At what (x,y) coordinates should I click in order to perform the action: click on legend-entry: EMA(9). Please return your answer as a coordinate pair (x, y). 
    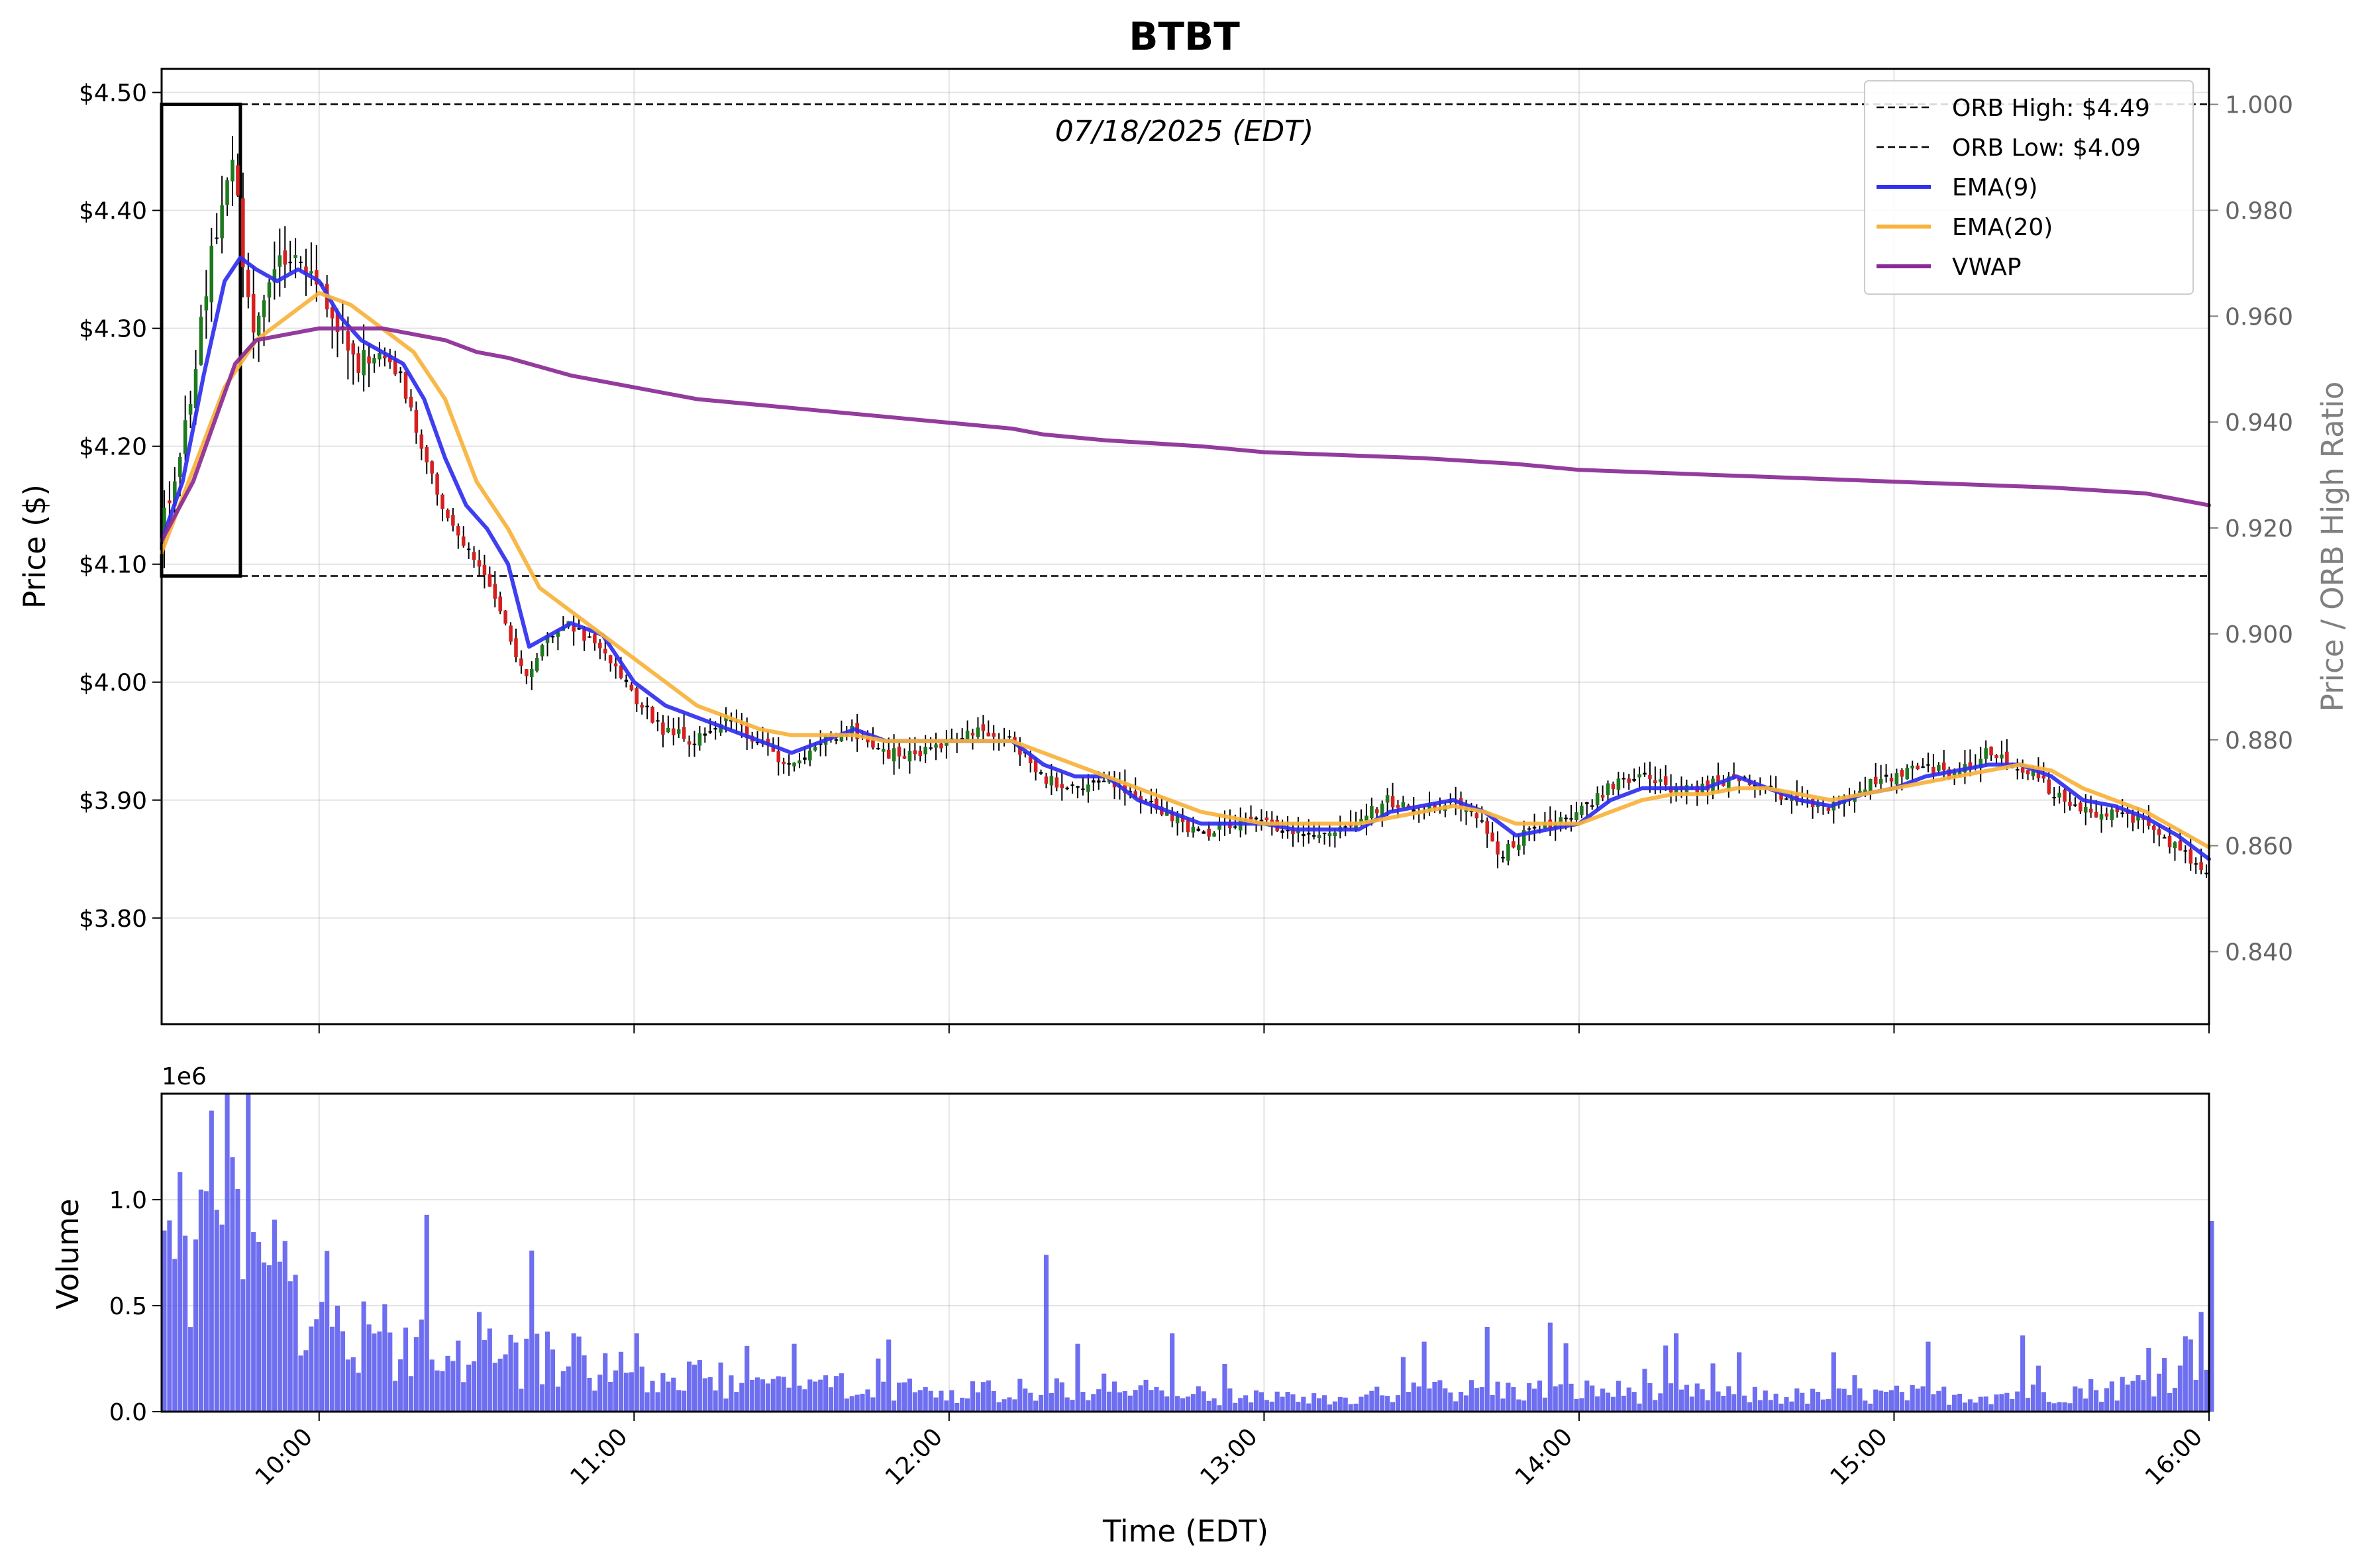
    Looking at the image, I should click on (1995, 187).